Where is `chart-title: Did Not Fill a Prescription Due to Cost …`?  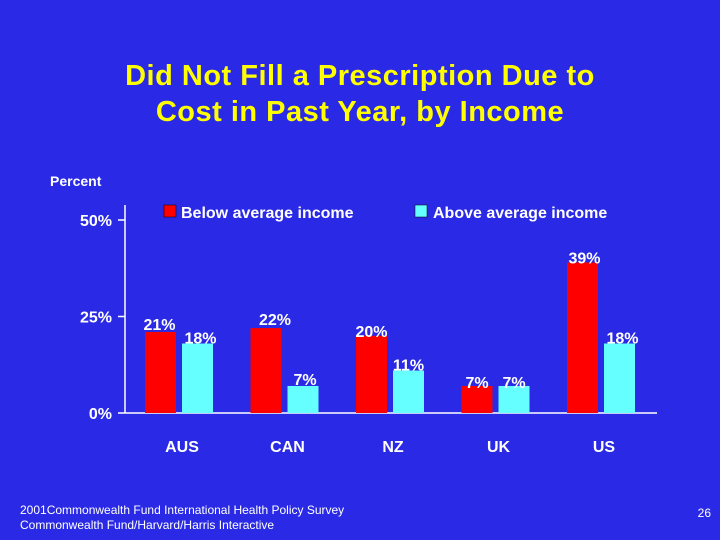
chart-title: Did Not Fill a Prescription Due to Cost … is located at coordinates (360, 94).